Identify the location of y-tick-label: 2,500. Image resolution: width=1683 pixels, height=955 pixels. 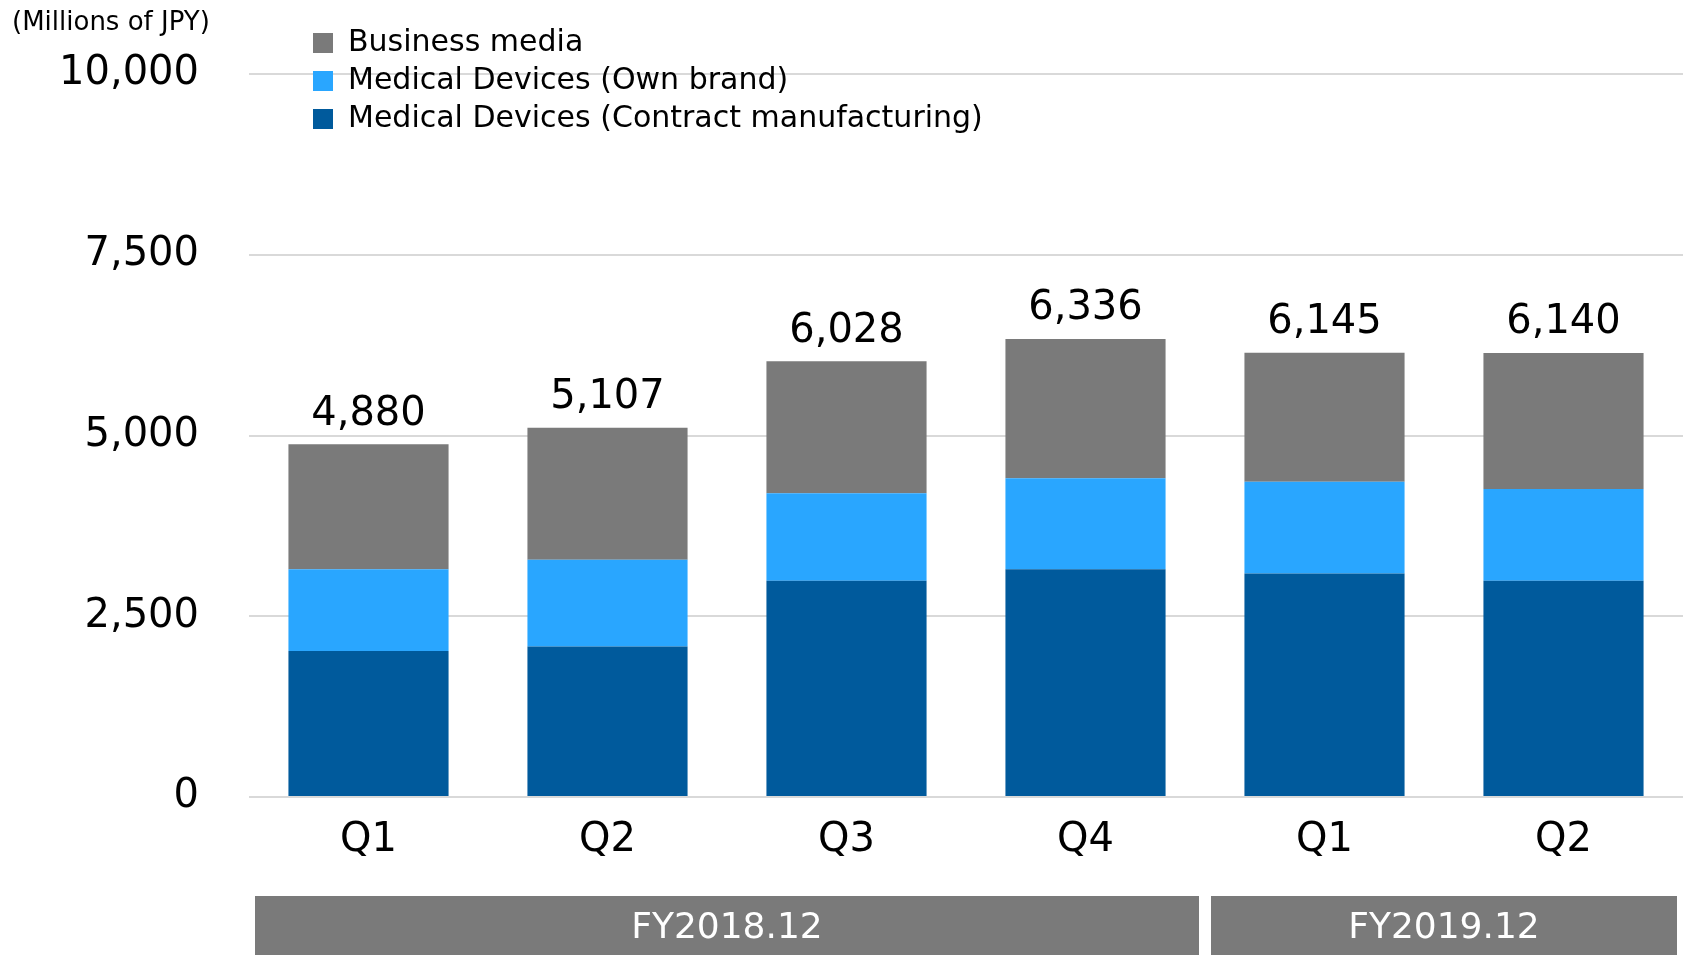
(141, 612).